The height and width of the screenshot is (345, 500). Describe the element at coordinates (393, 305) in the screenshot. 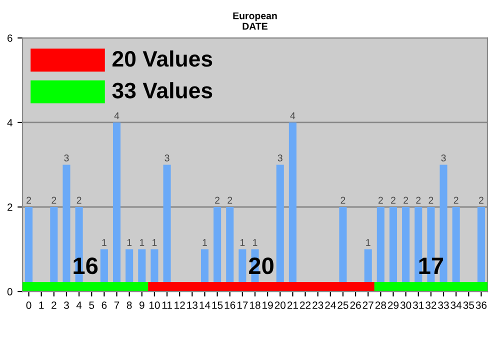

I see `x-tick-label: 29` at that location.